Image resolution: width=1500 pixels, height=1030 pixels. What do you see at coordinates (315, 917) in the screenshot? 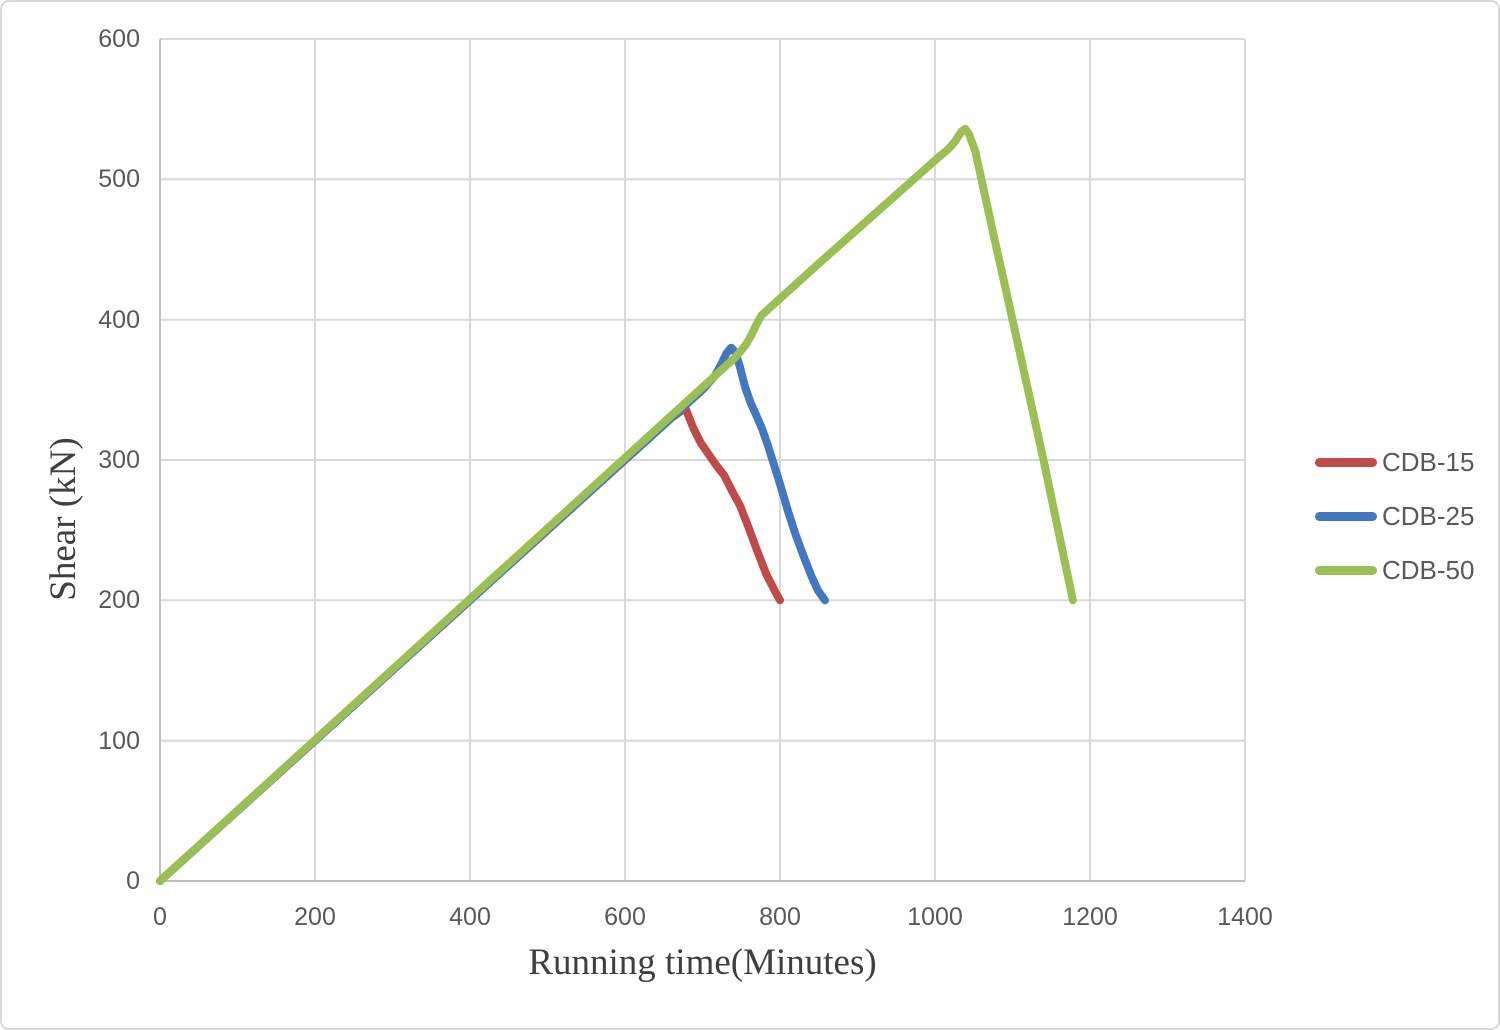
I see `x-tick-label-200: 200` at bounding box center [315, 917].